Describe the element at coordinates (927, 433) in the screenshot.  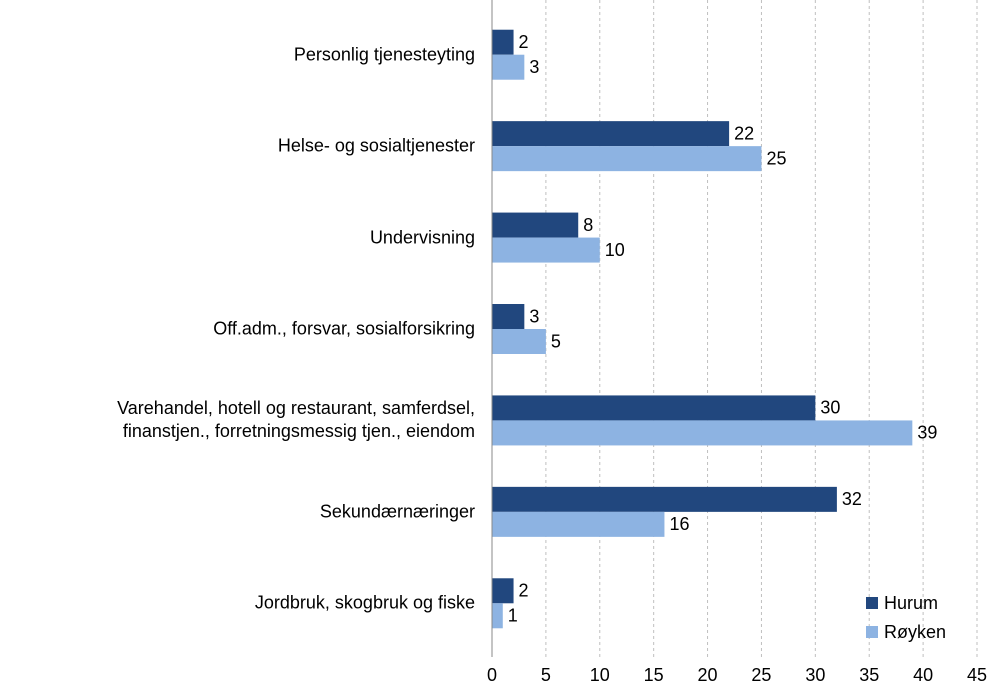
I see `value-label: 39` at that location.